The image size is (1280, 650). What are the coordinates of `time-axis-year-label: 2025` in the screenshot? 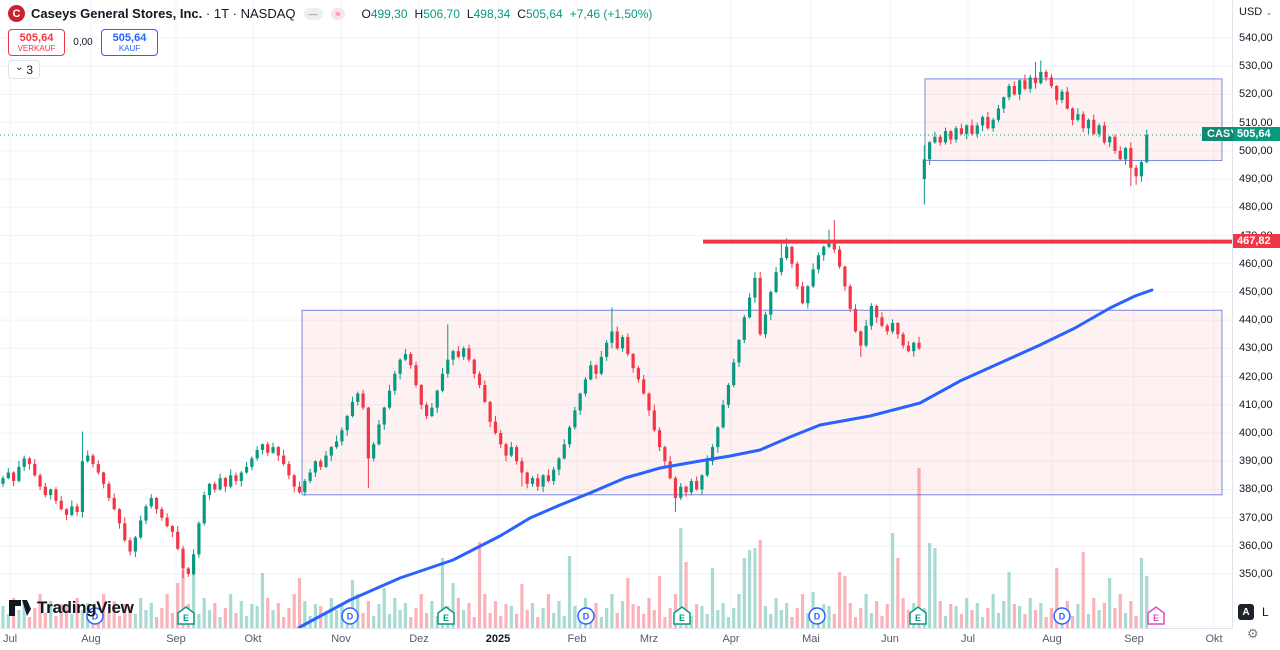 It's located at (498, 639).